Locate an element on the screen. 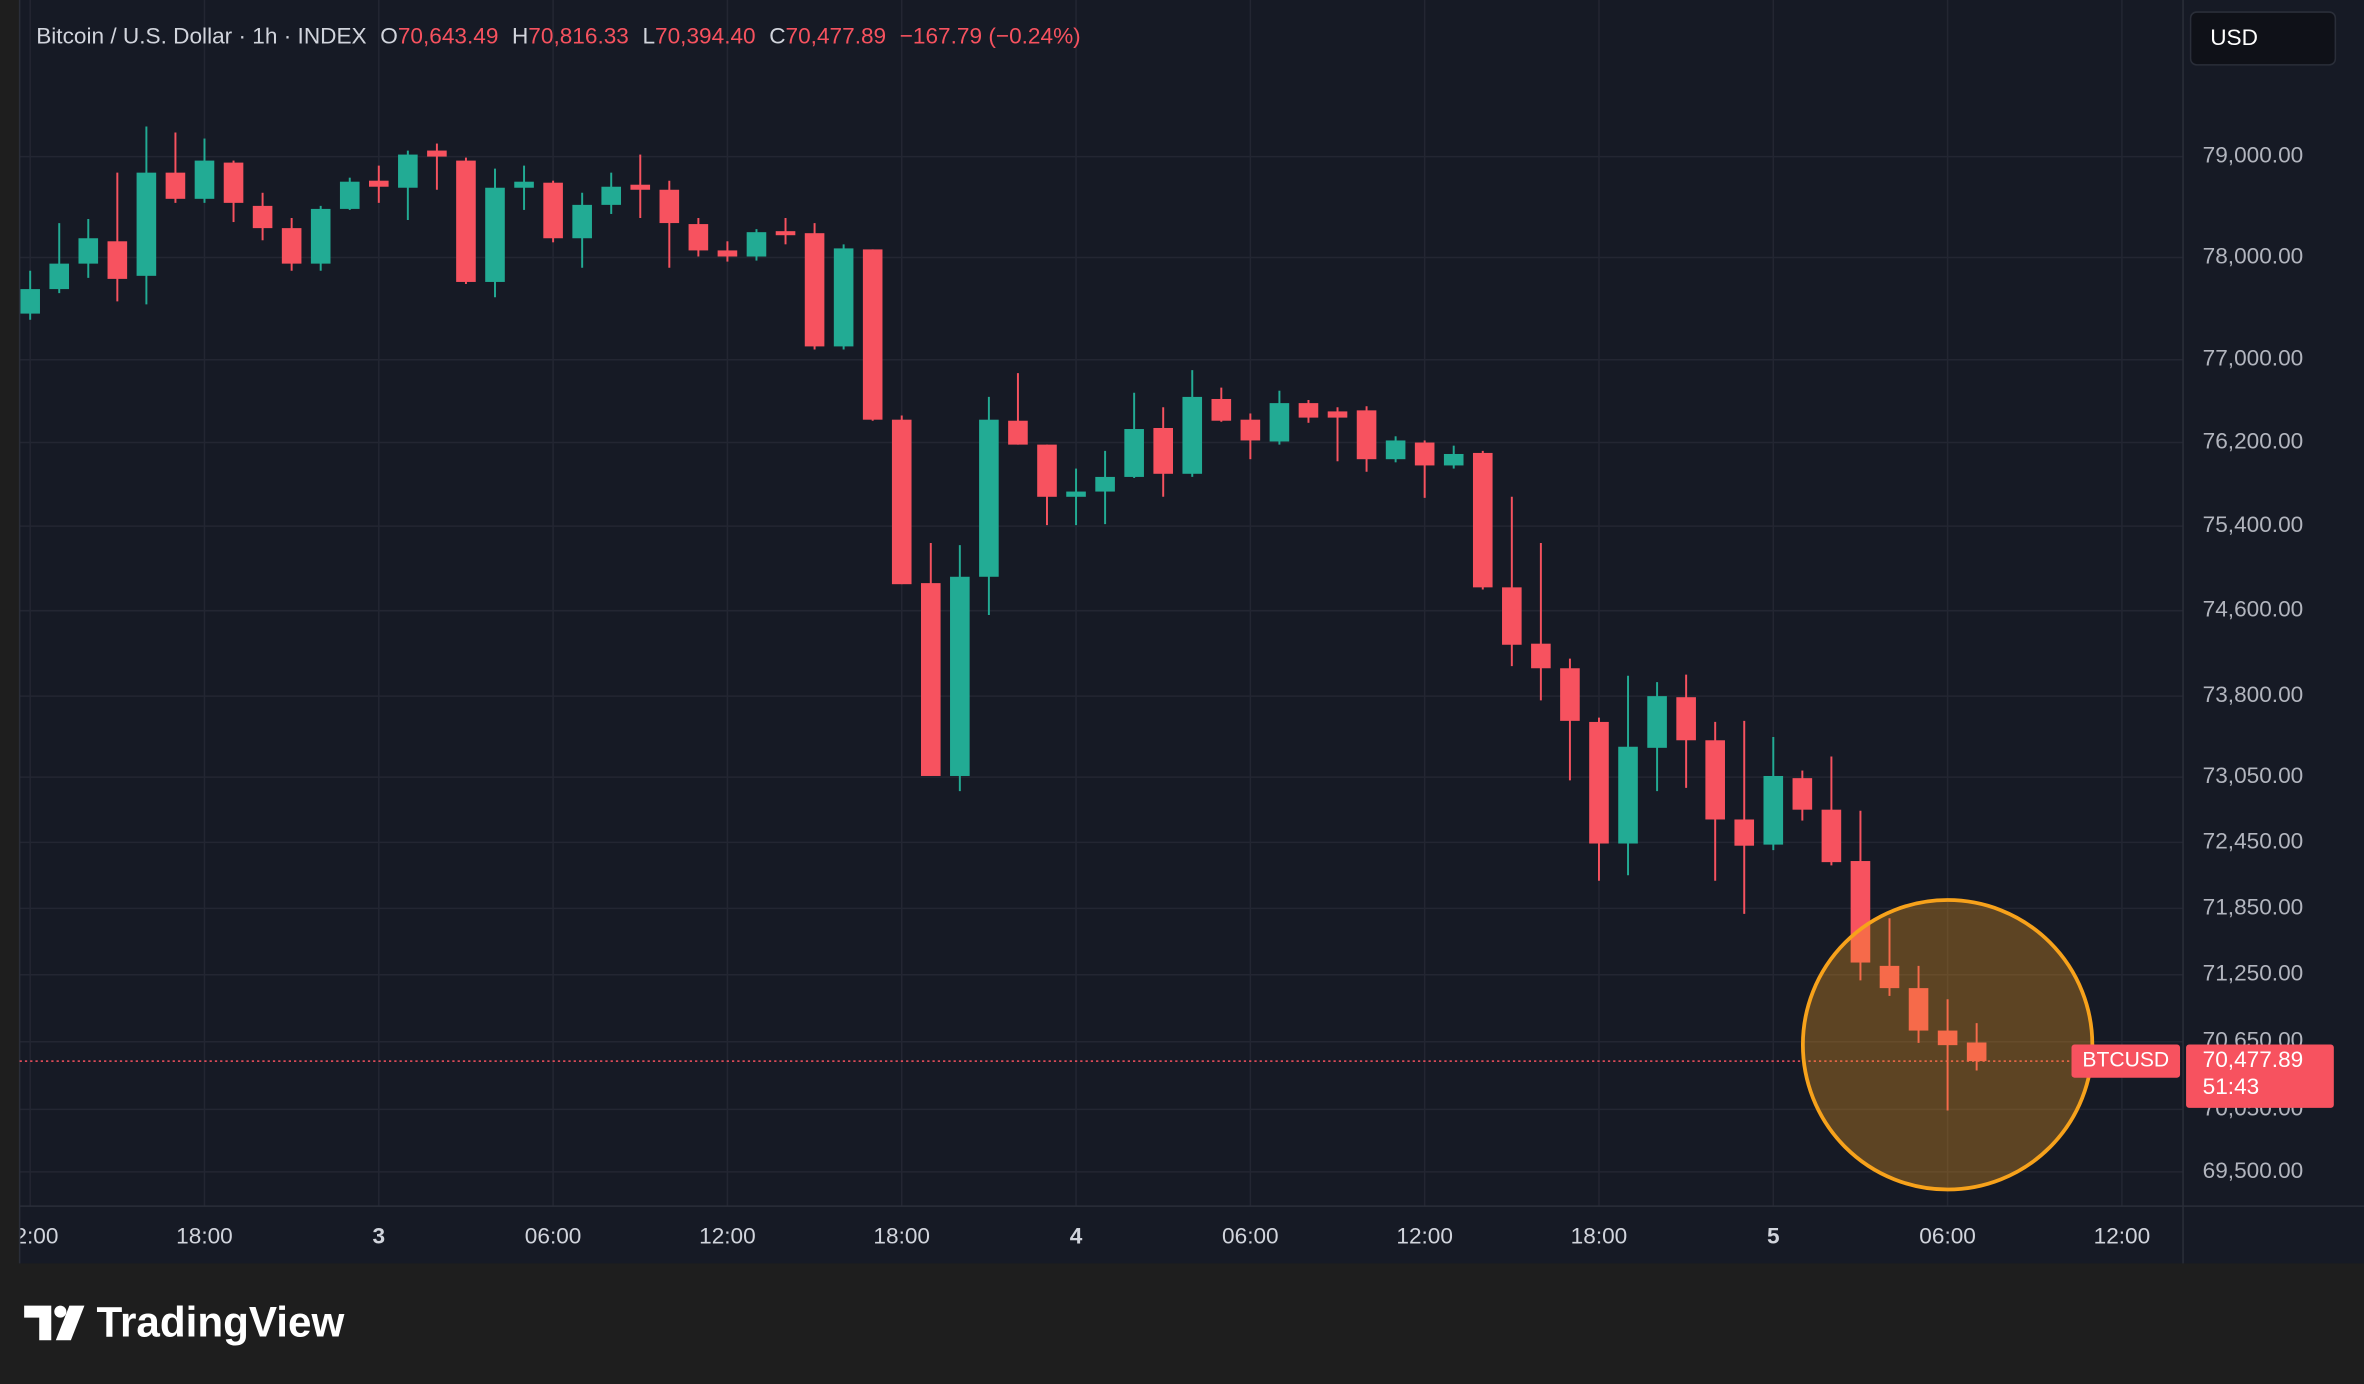 This screenshot has height=1384, width=2364. price-badge: 70,477.89 is located at coordinates (2253, 1059).